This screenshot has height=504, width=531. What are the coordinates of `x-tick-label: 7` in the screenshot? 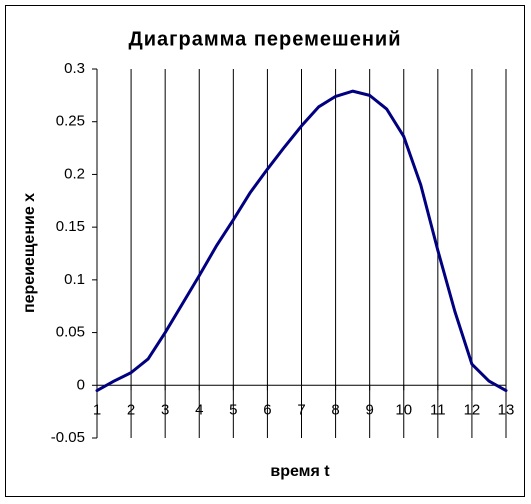 It's located at (301, 409).